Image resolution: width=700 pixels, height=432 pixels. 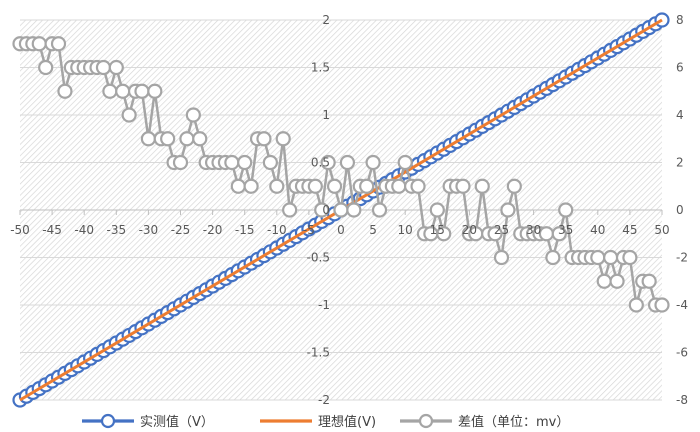 What do you see at coordinates (469, 230) in the screenshot?
I see `x-tick-label: 20` at bounding box center [469, 230].